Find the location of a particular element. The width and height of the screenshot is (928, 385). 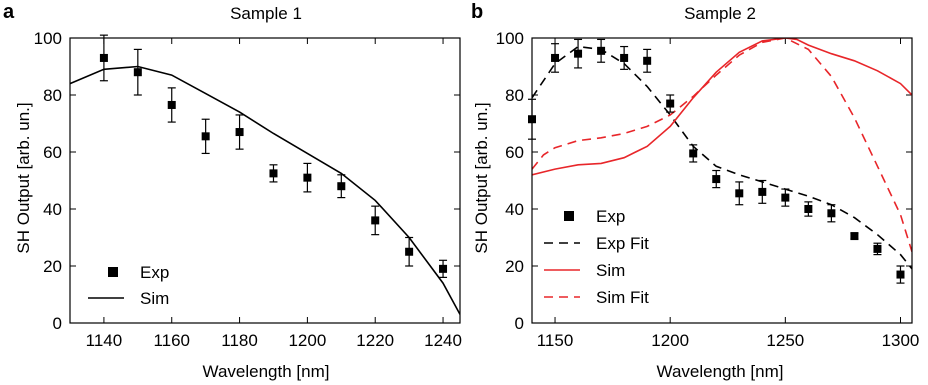

panel-a-title: Sample 1 is located at coordinates (266, 13).